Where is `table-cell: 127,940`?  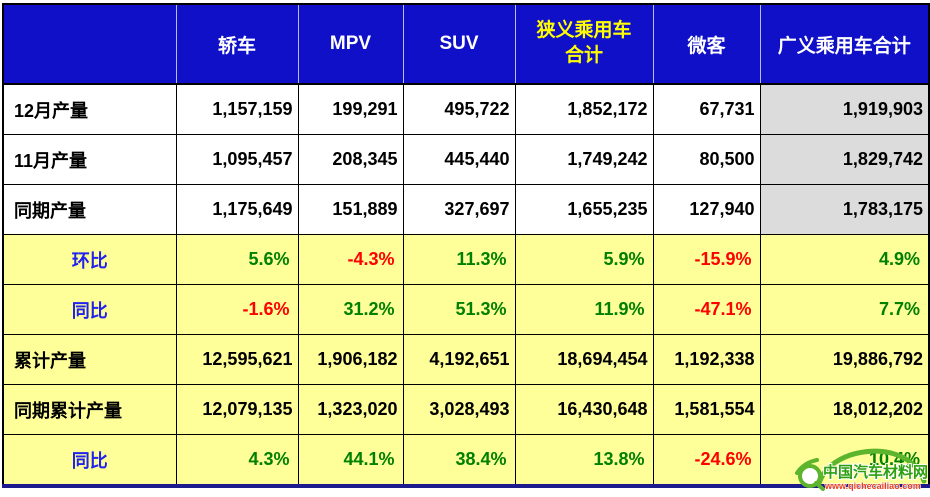
table-cell: 127,940 is located at coordinates (706, 209).